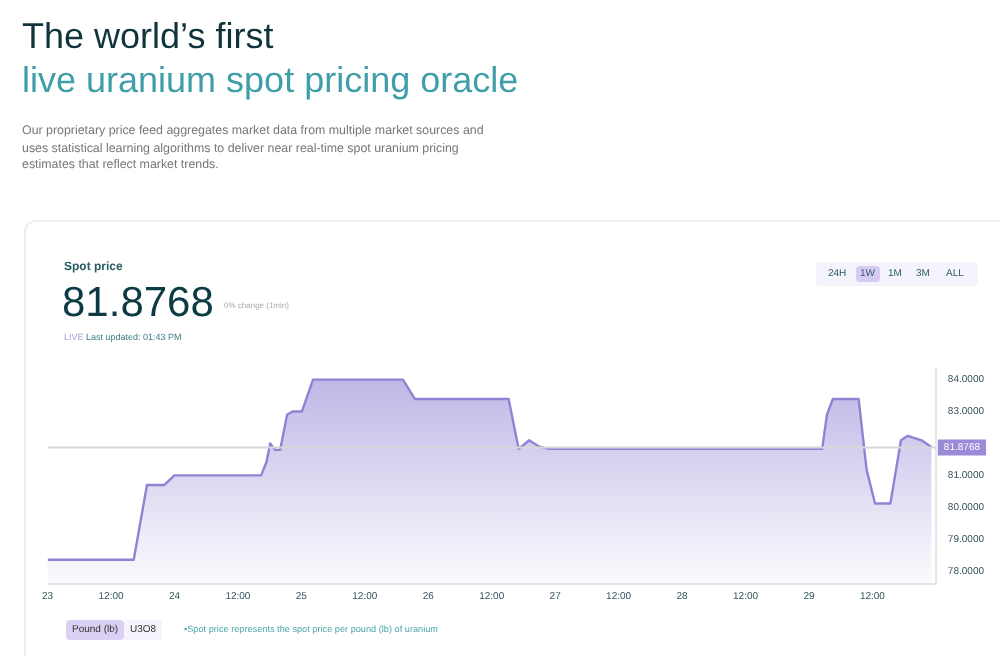 This screenshot has width=1000, height=656. What do you see at coordinates (270, 81) in the screenshot?
I see `chart-subtitle: live uranium spot pricing oracle` at bounding box center [270, 81].